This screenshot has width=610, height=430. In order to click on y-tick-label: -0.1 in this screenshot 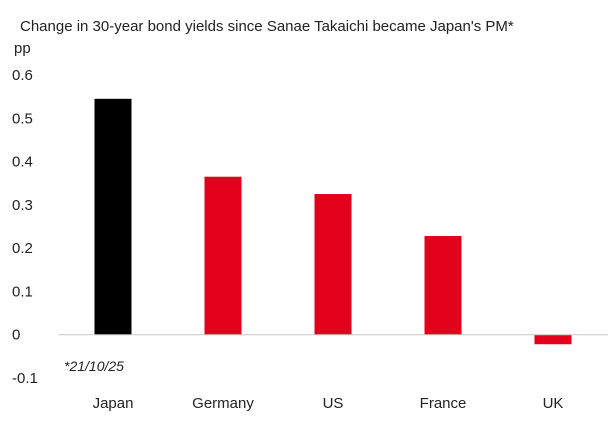, I will do `click(25, 378)`.